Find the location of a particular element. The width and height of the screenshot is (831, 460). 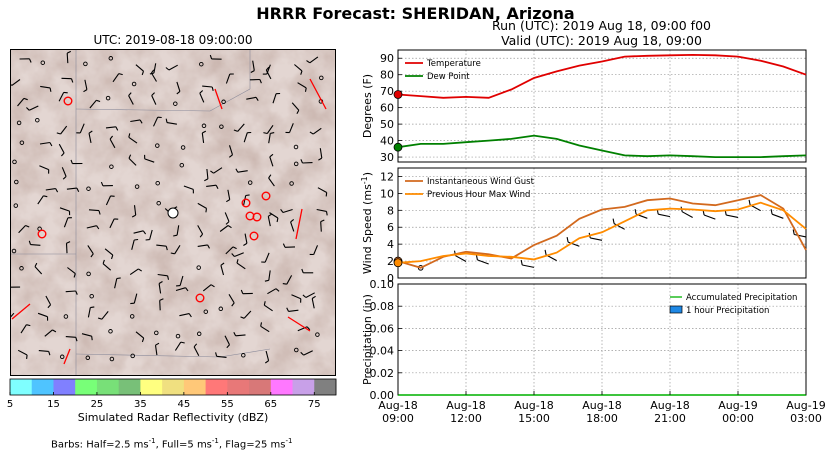

y-tick-label: 4 is located at coordinates (390, 244).